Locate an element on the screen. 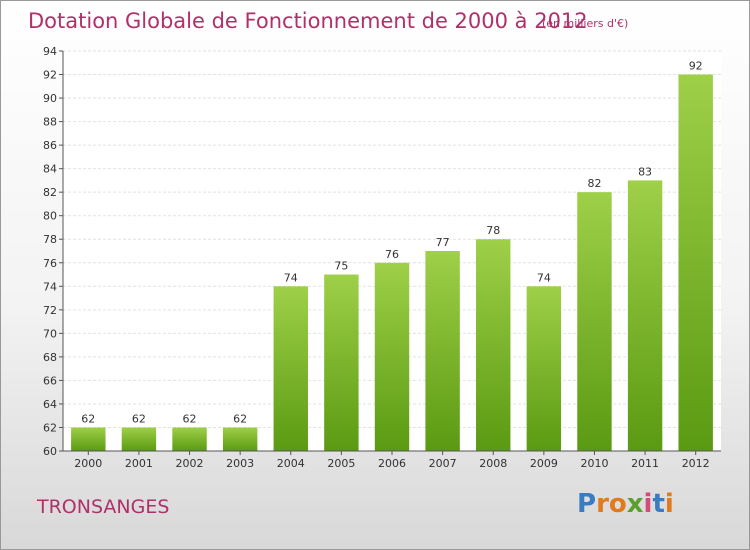 The height and width of the screenshot is (550, 750). bar-value-label: 76 is located at coordinates (392, 254).